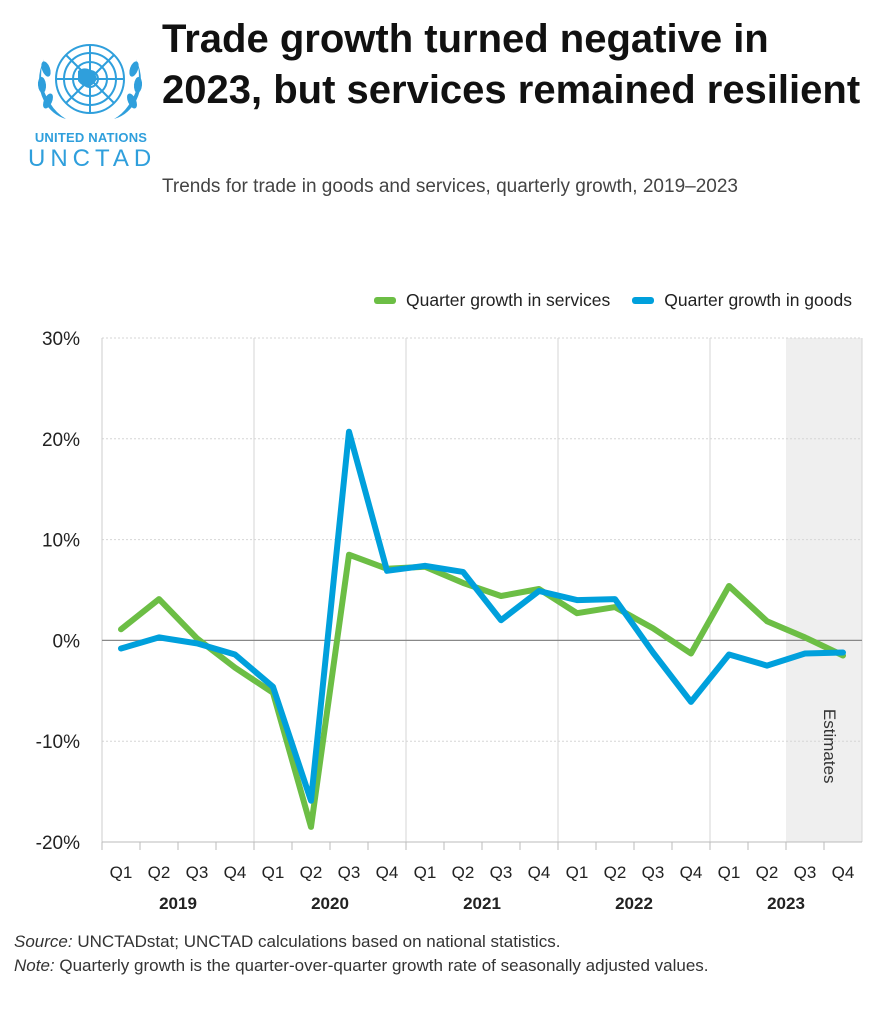 The width and height of the screenshot is (878, 1024). Describe the element at coordinates (758, 300) in the screenshot. I see `legend-label-goods: Quarter growth in goods` at that location.